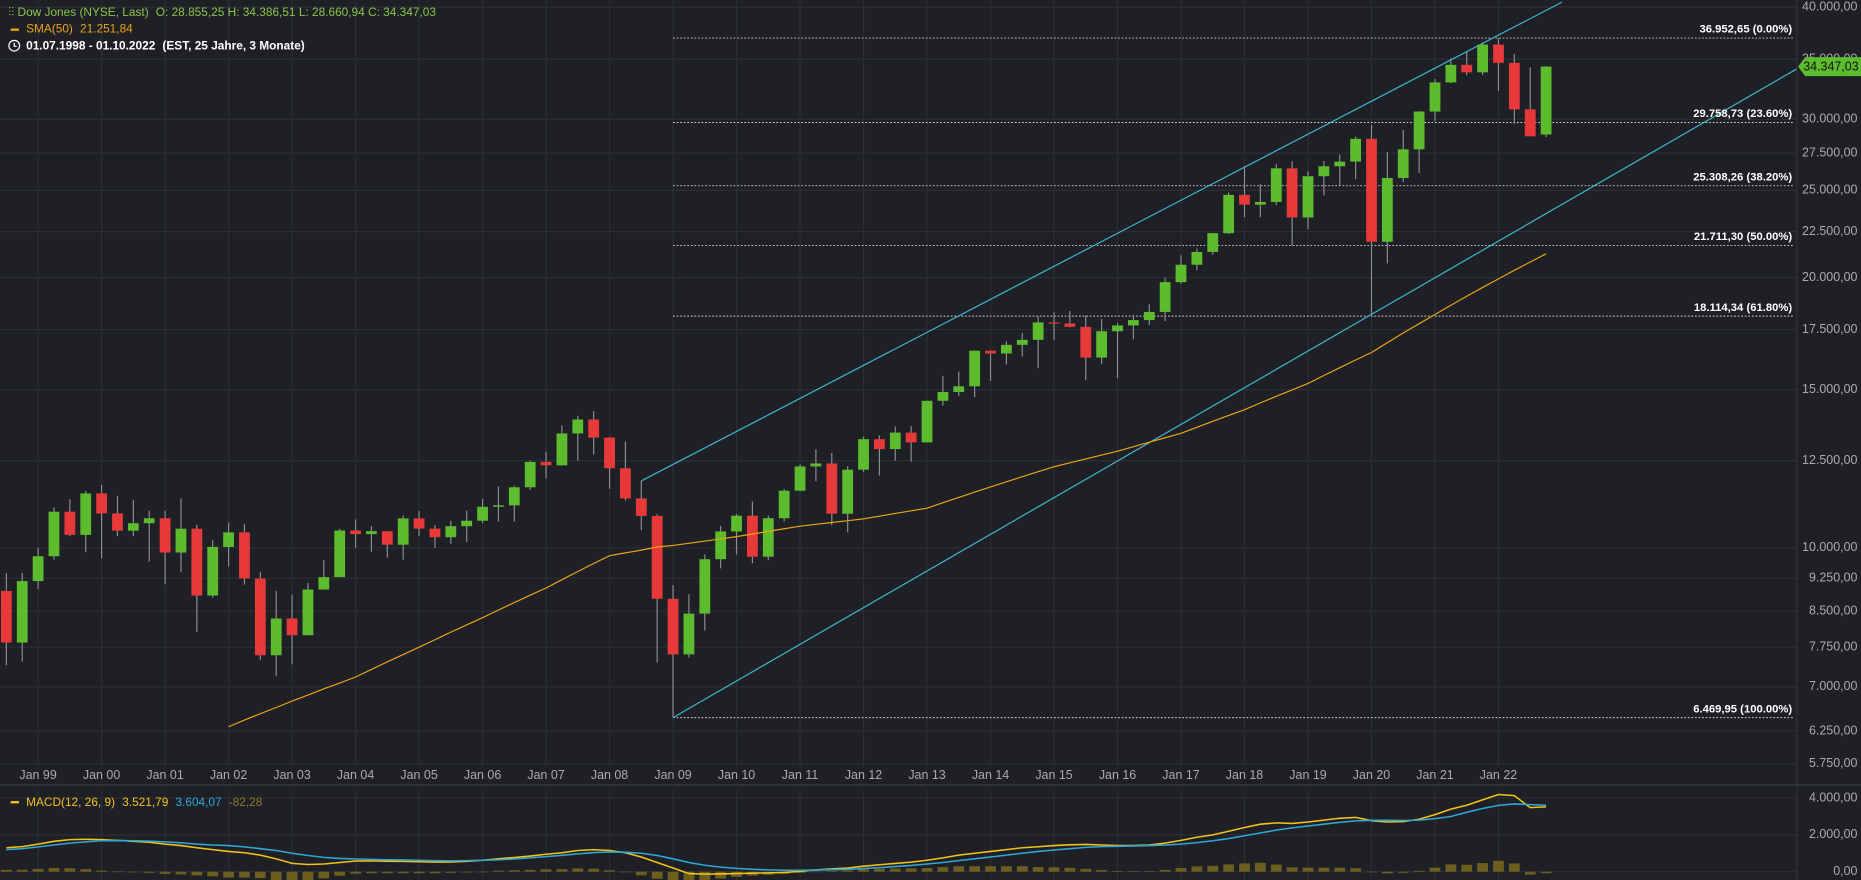 The height and width of the screenshot is (880, 1861). Describe the element at coordinates (1829, 190) in the screenshot. I see `y-tick-label: 25.000,00` at that location.